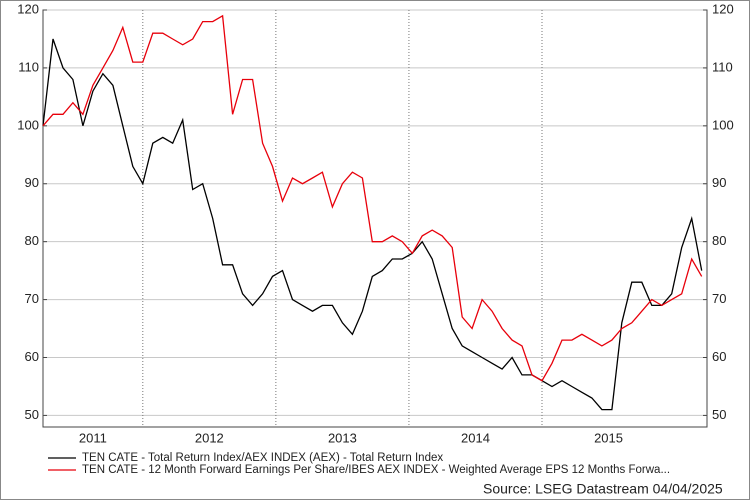  I want to click on x-tick-label: 2015, so click(608, 437).